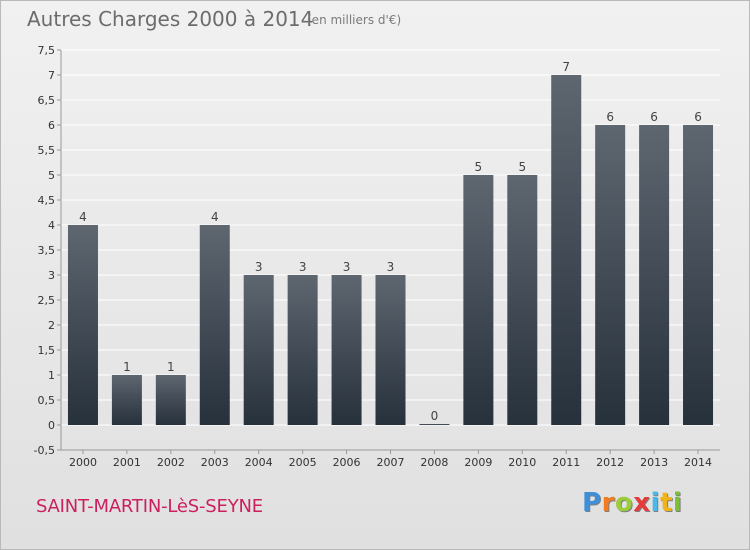 The width and height of the screenshot is (750, 550). Describe the element at coordinates (654, 462) in the screenshot. I see `x-tick-label: 2013` at that location.